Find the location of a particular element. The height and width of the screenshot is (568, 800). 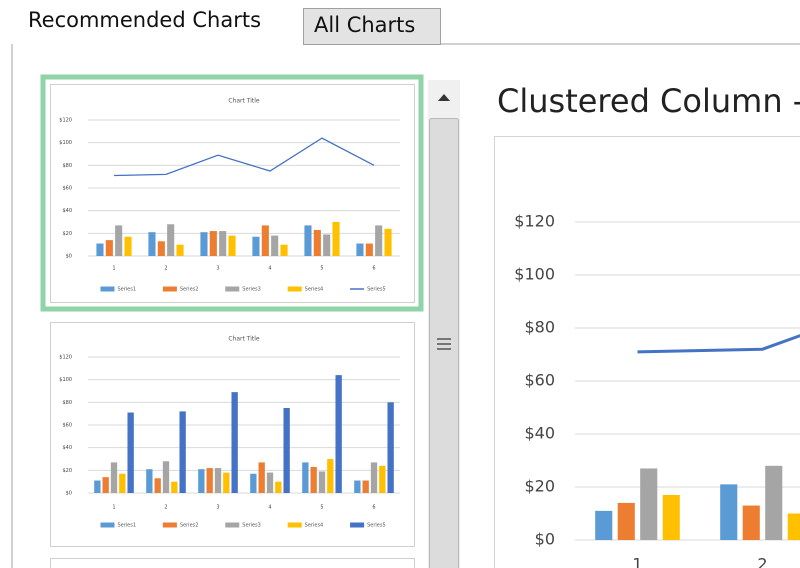

preview-title: Clustered Column - is located at coordinates (648, 101).